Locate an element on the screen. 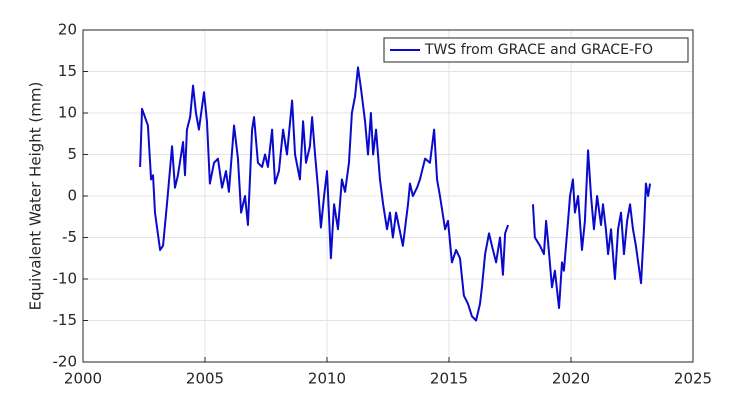 This screenshot has width=750, height=408. y-tick-label: 15 is located at coordinates (67, 71).